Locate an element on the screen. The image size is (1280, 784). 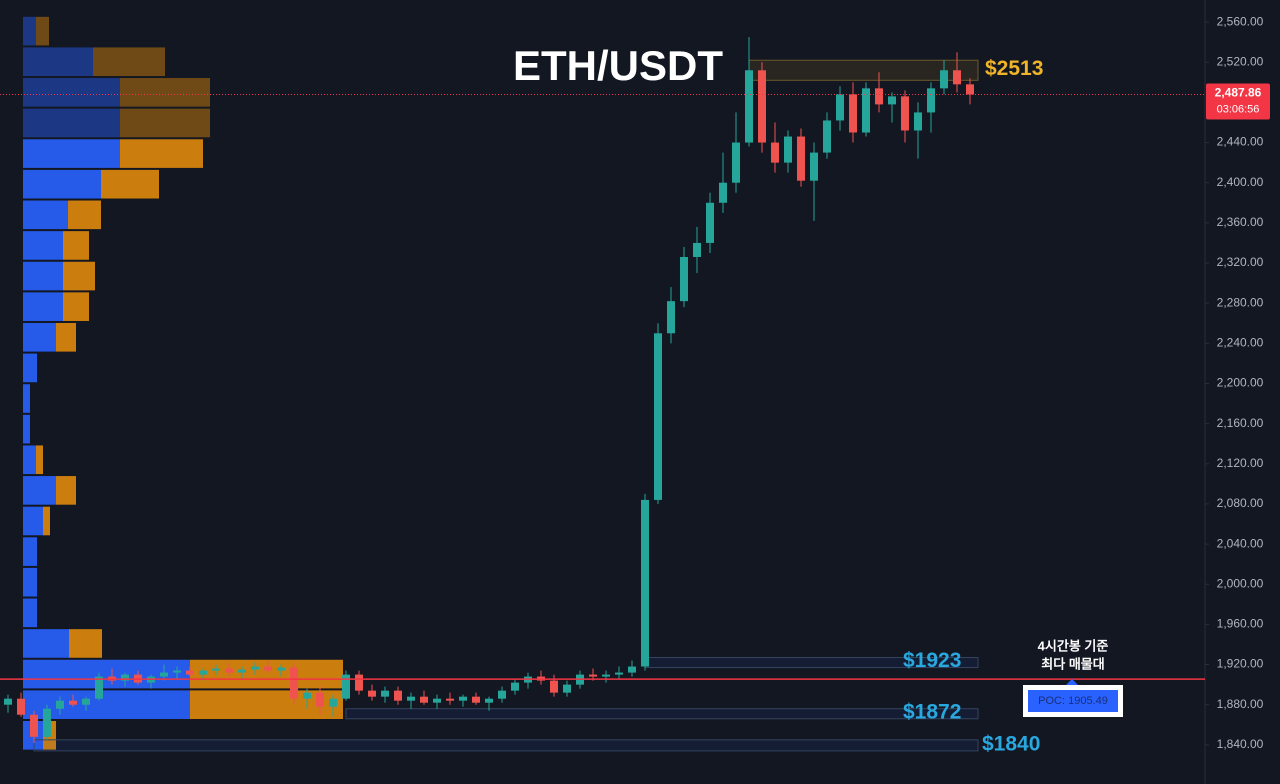
y-tick-label: 2,520.00 is located at coordinates (1240, 61).